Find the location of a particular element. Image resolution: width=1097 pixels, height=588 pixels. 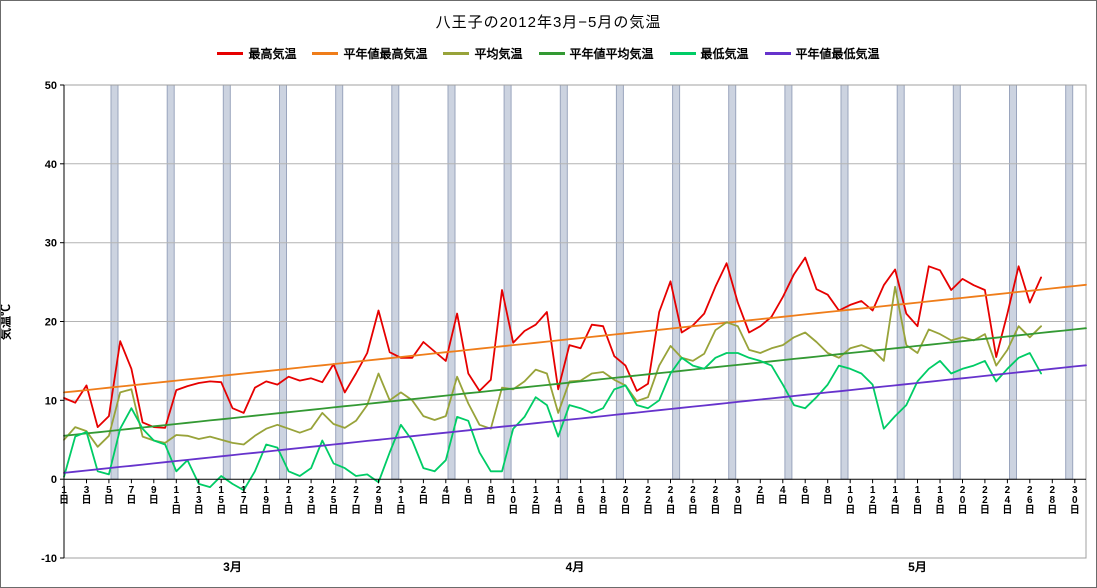

y-tick-label: 0 is located at coordinates (54, 480).